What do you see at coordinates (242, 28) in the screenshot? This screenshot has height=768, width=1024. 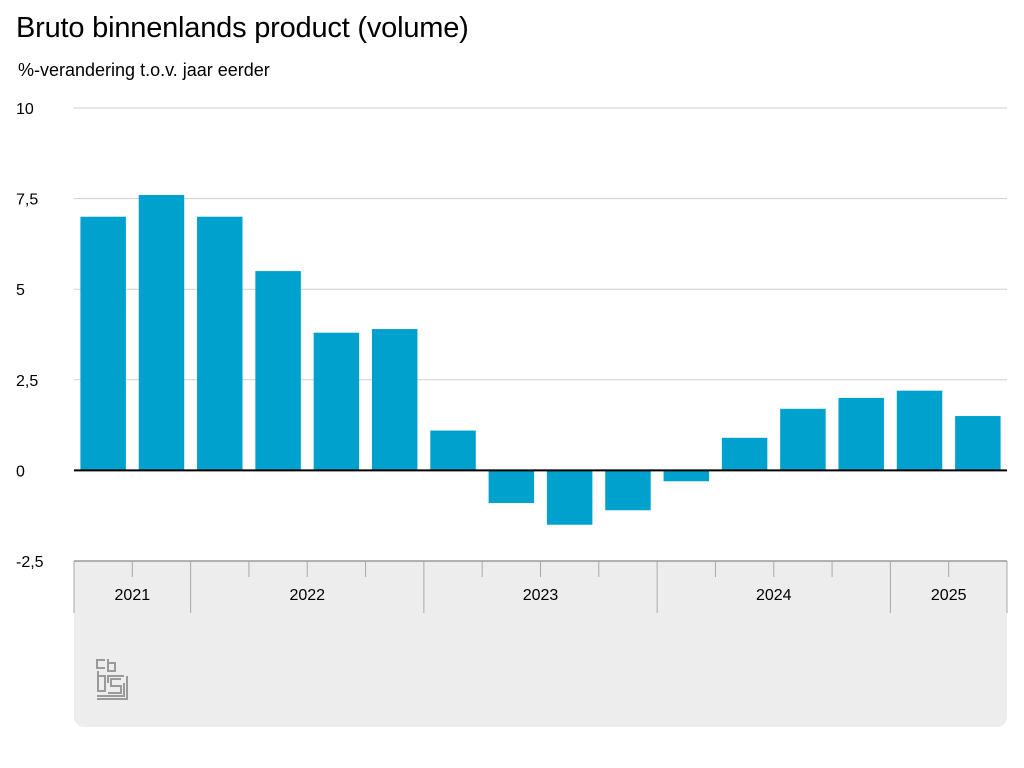 I see `chart-title: Bruto binnenlands product (volume)` at bounding box center [242, 28].